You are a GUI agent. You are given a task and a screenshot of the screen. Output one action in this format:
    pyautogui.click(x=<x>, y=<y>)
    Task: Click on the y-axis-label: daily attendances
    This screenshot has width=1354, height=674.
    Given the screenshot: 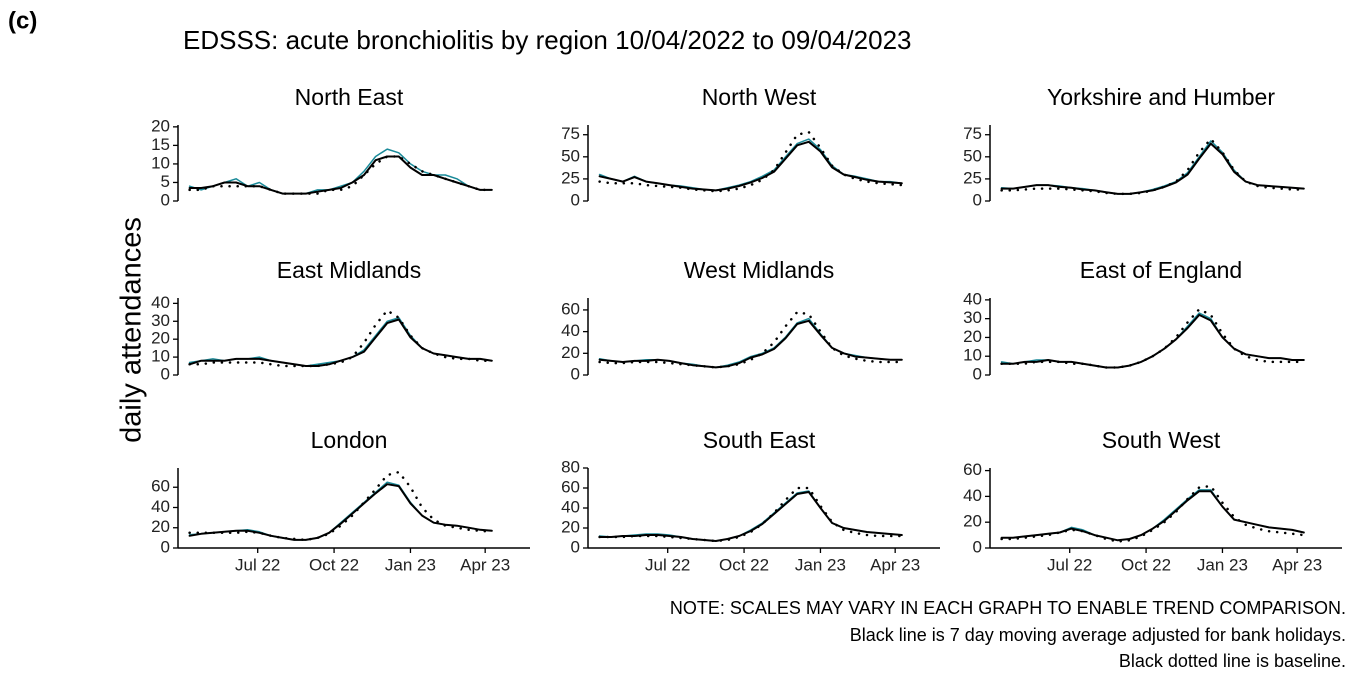 What is the action you would take?
    pyautogui.click(x=132, y=330)
    